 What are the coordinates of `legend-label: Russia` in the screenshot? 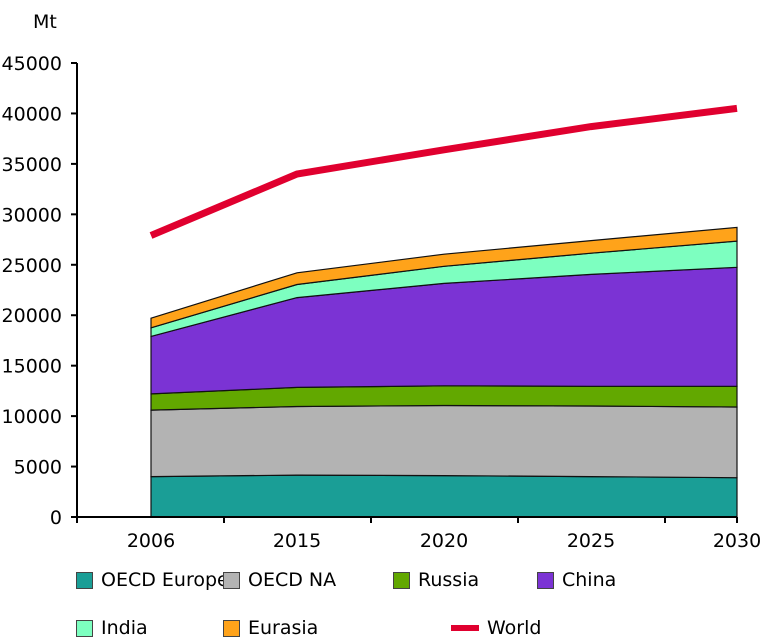 It's located at (449, 580).